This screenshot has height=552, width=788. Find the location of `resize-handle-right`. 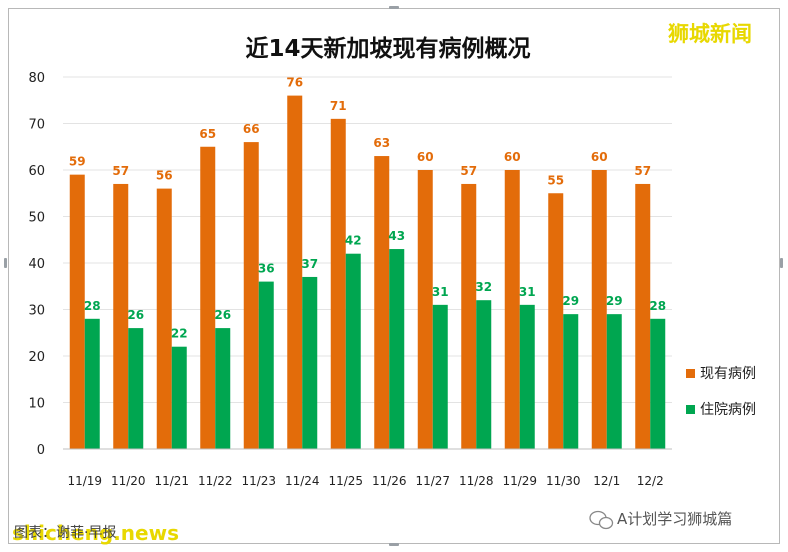

resize-handle-right is located at coordinates (781, 263).